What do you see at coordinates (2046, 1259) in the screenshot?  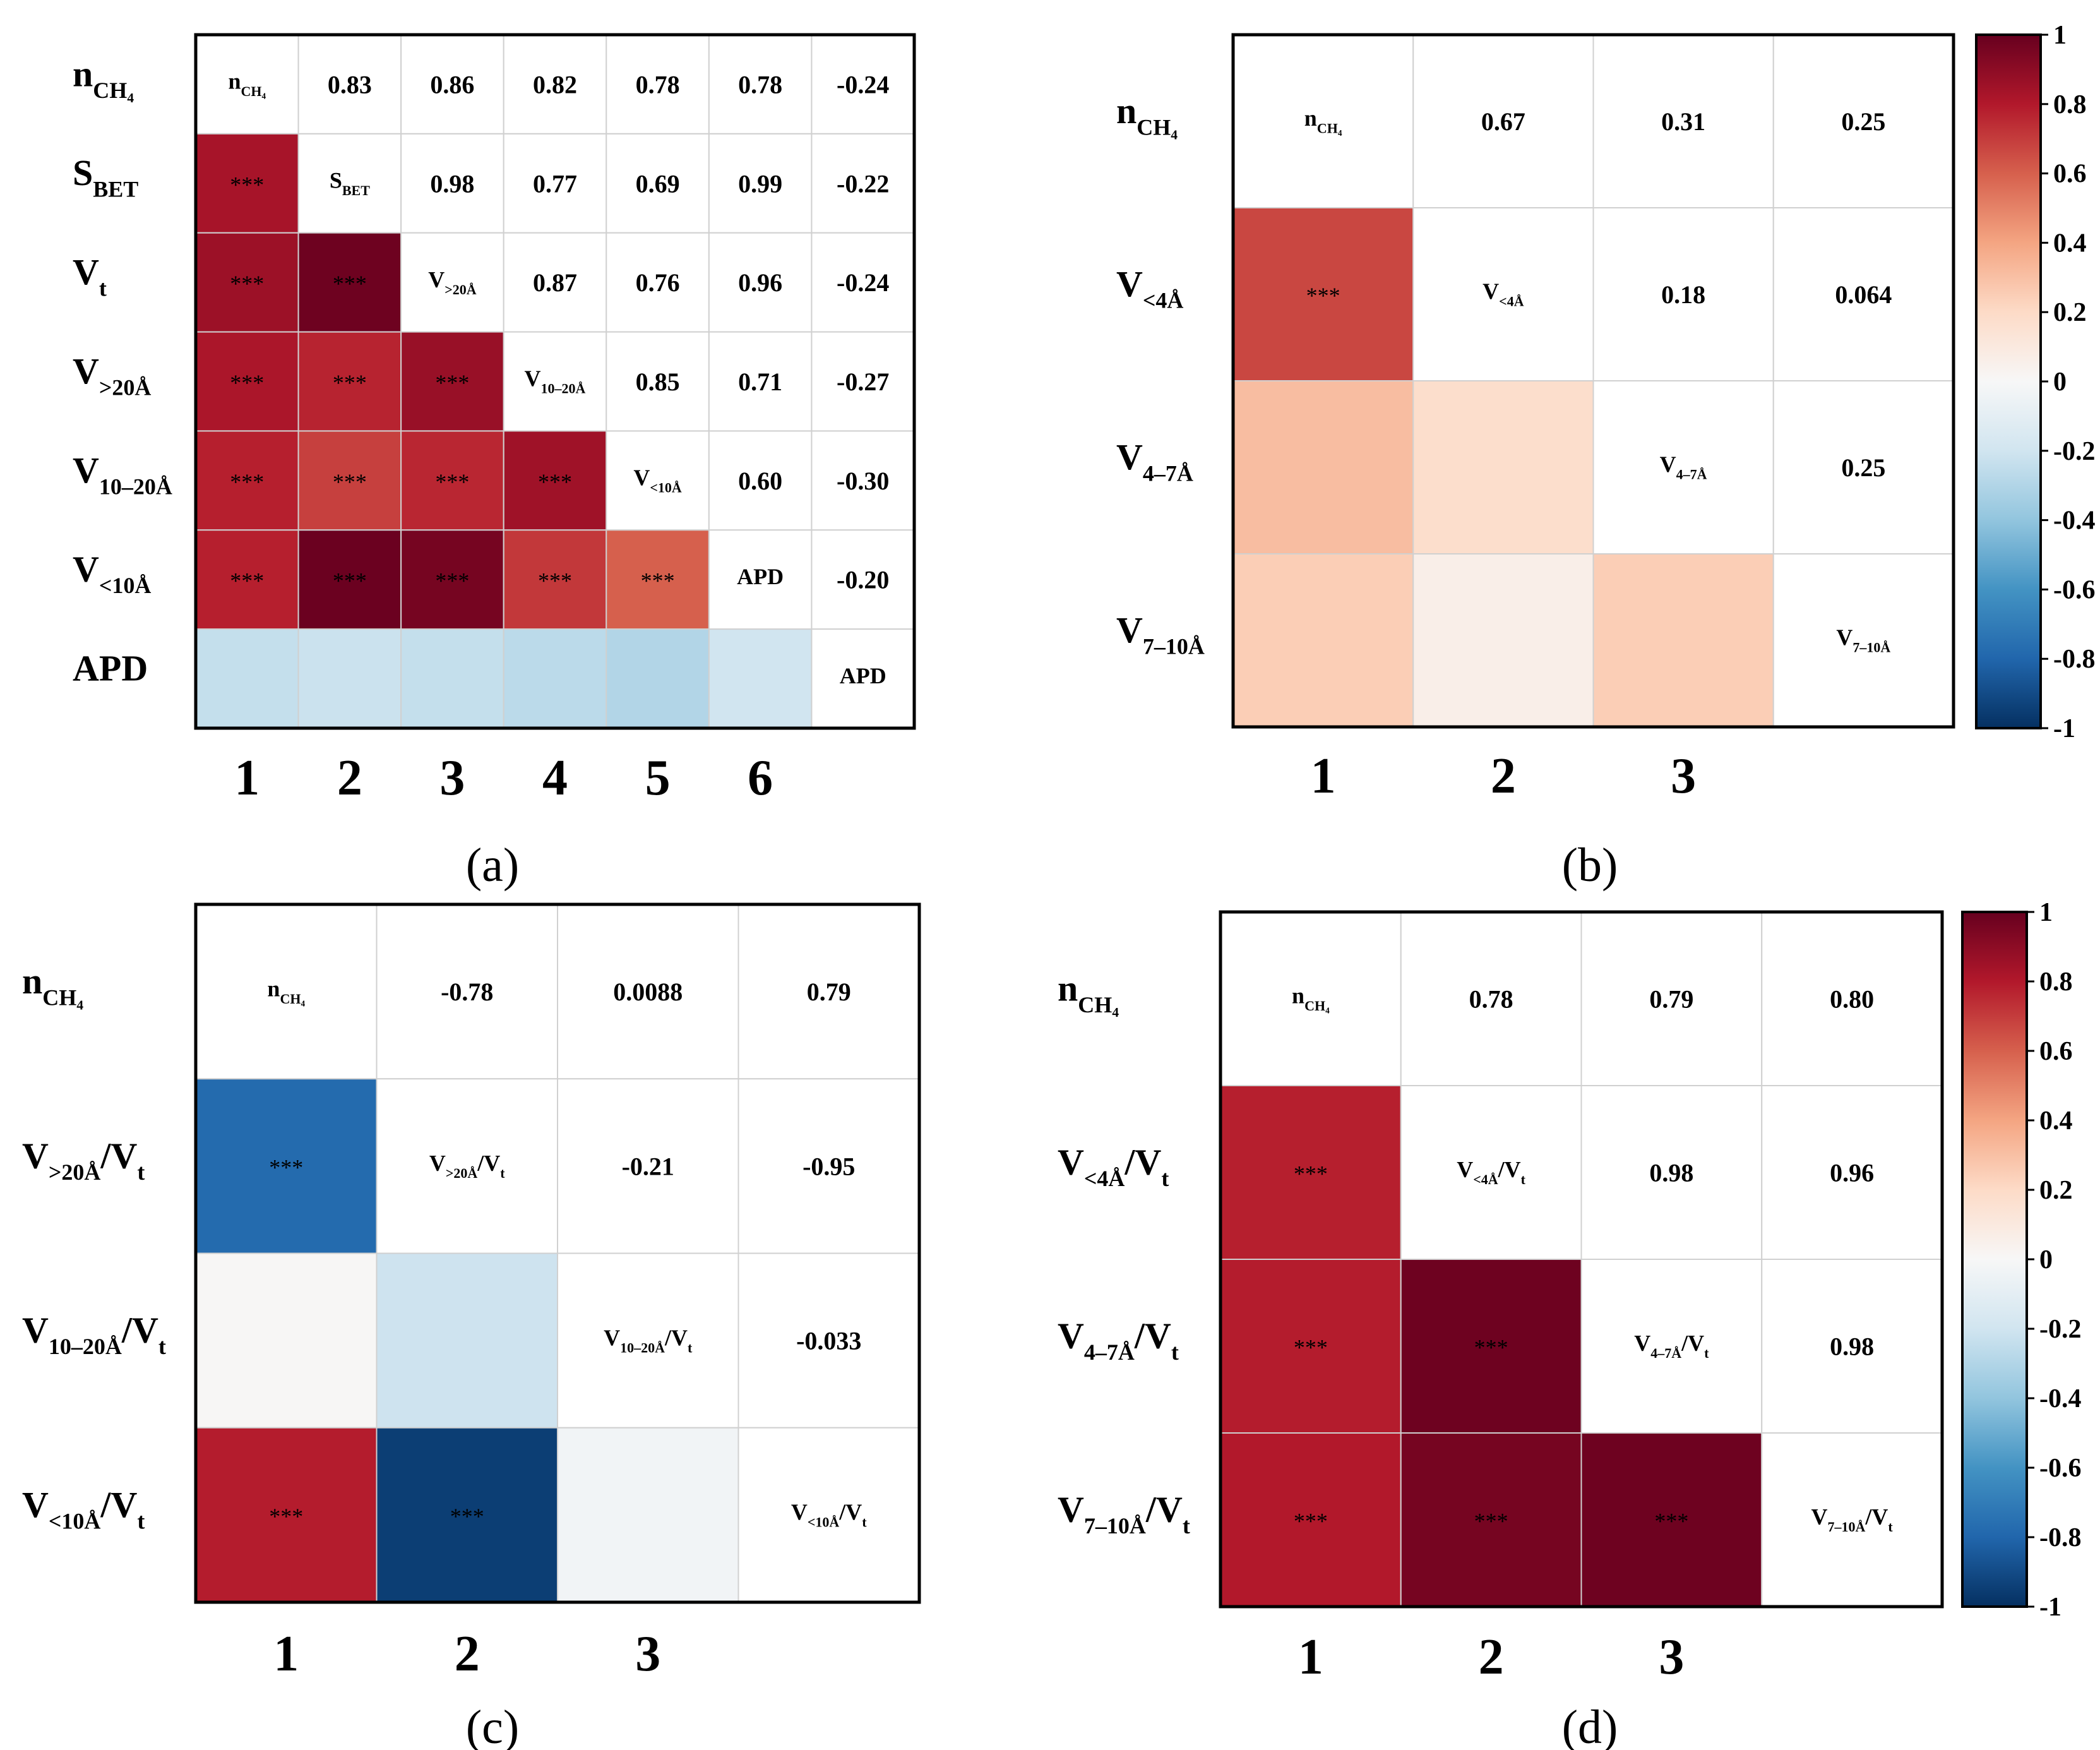 I see `colorbar-tick-label: 0` at bounding box center [2046, 1259].